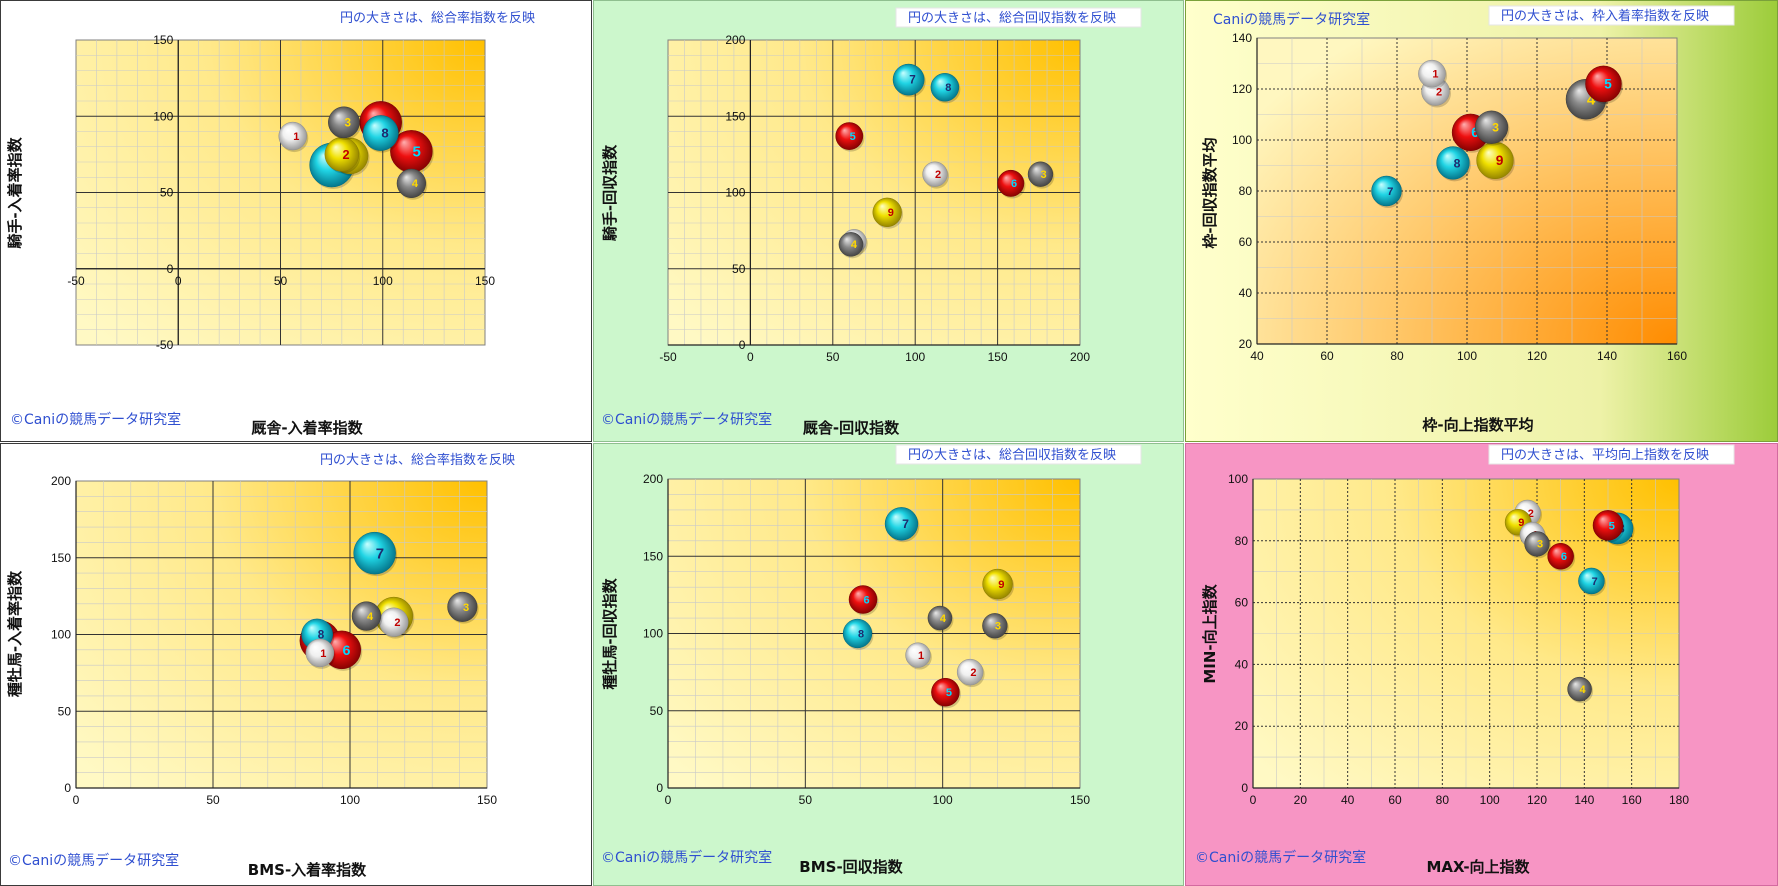 The image size is (1778, 886). What do you see at coordinates (1291, 19) in the screenshot?
I see `copyright-text: Caniの競馬データ研究室` at bounding box center [1291, 19].